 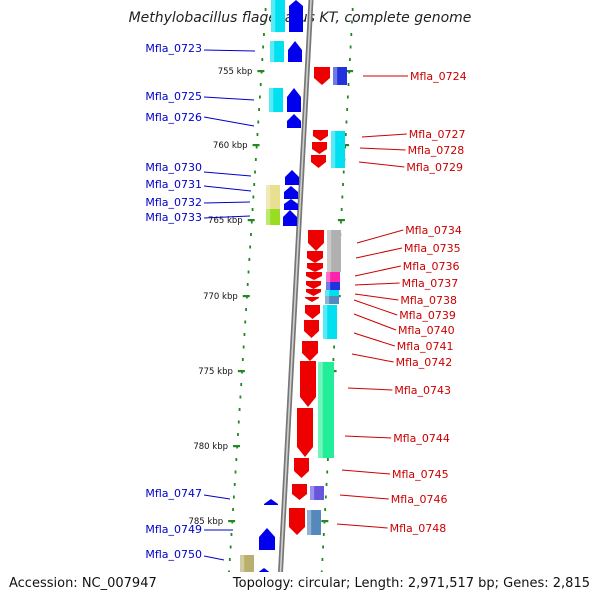 I want to click on gene-label-left: Mfla_0726, so click(x=173, y=117).